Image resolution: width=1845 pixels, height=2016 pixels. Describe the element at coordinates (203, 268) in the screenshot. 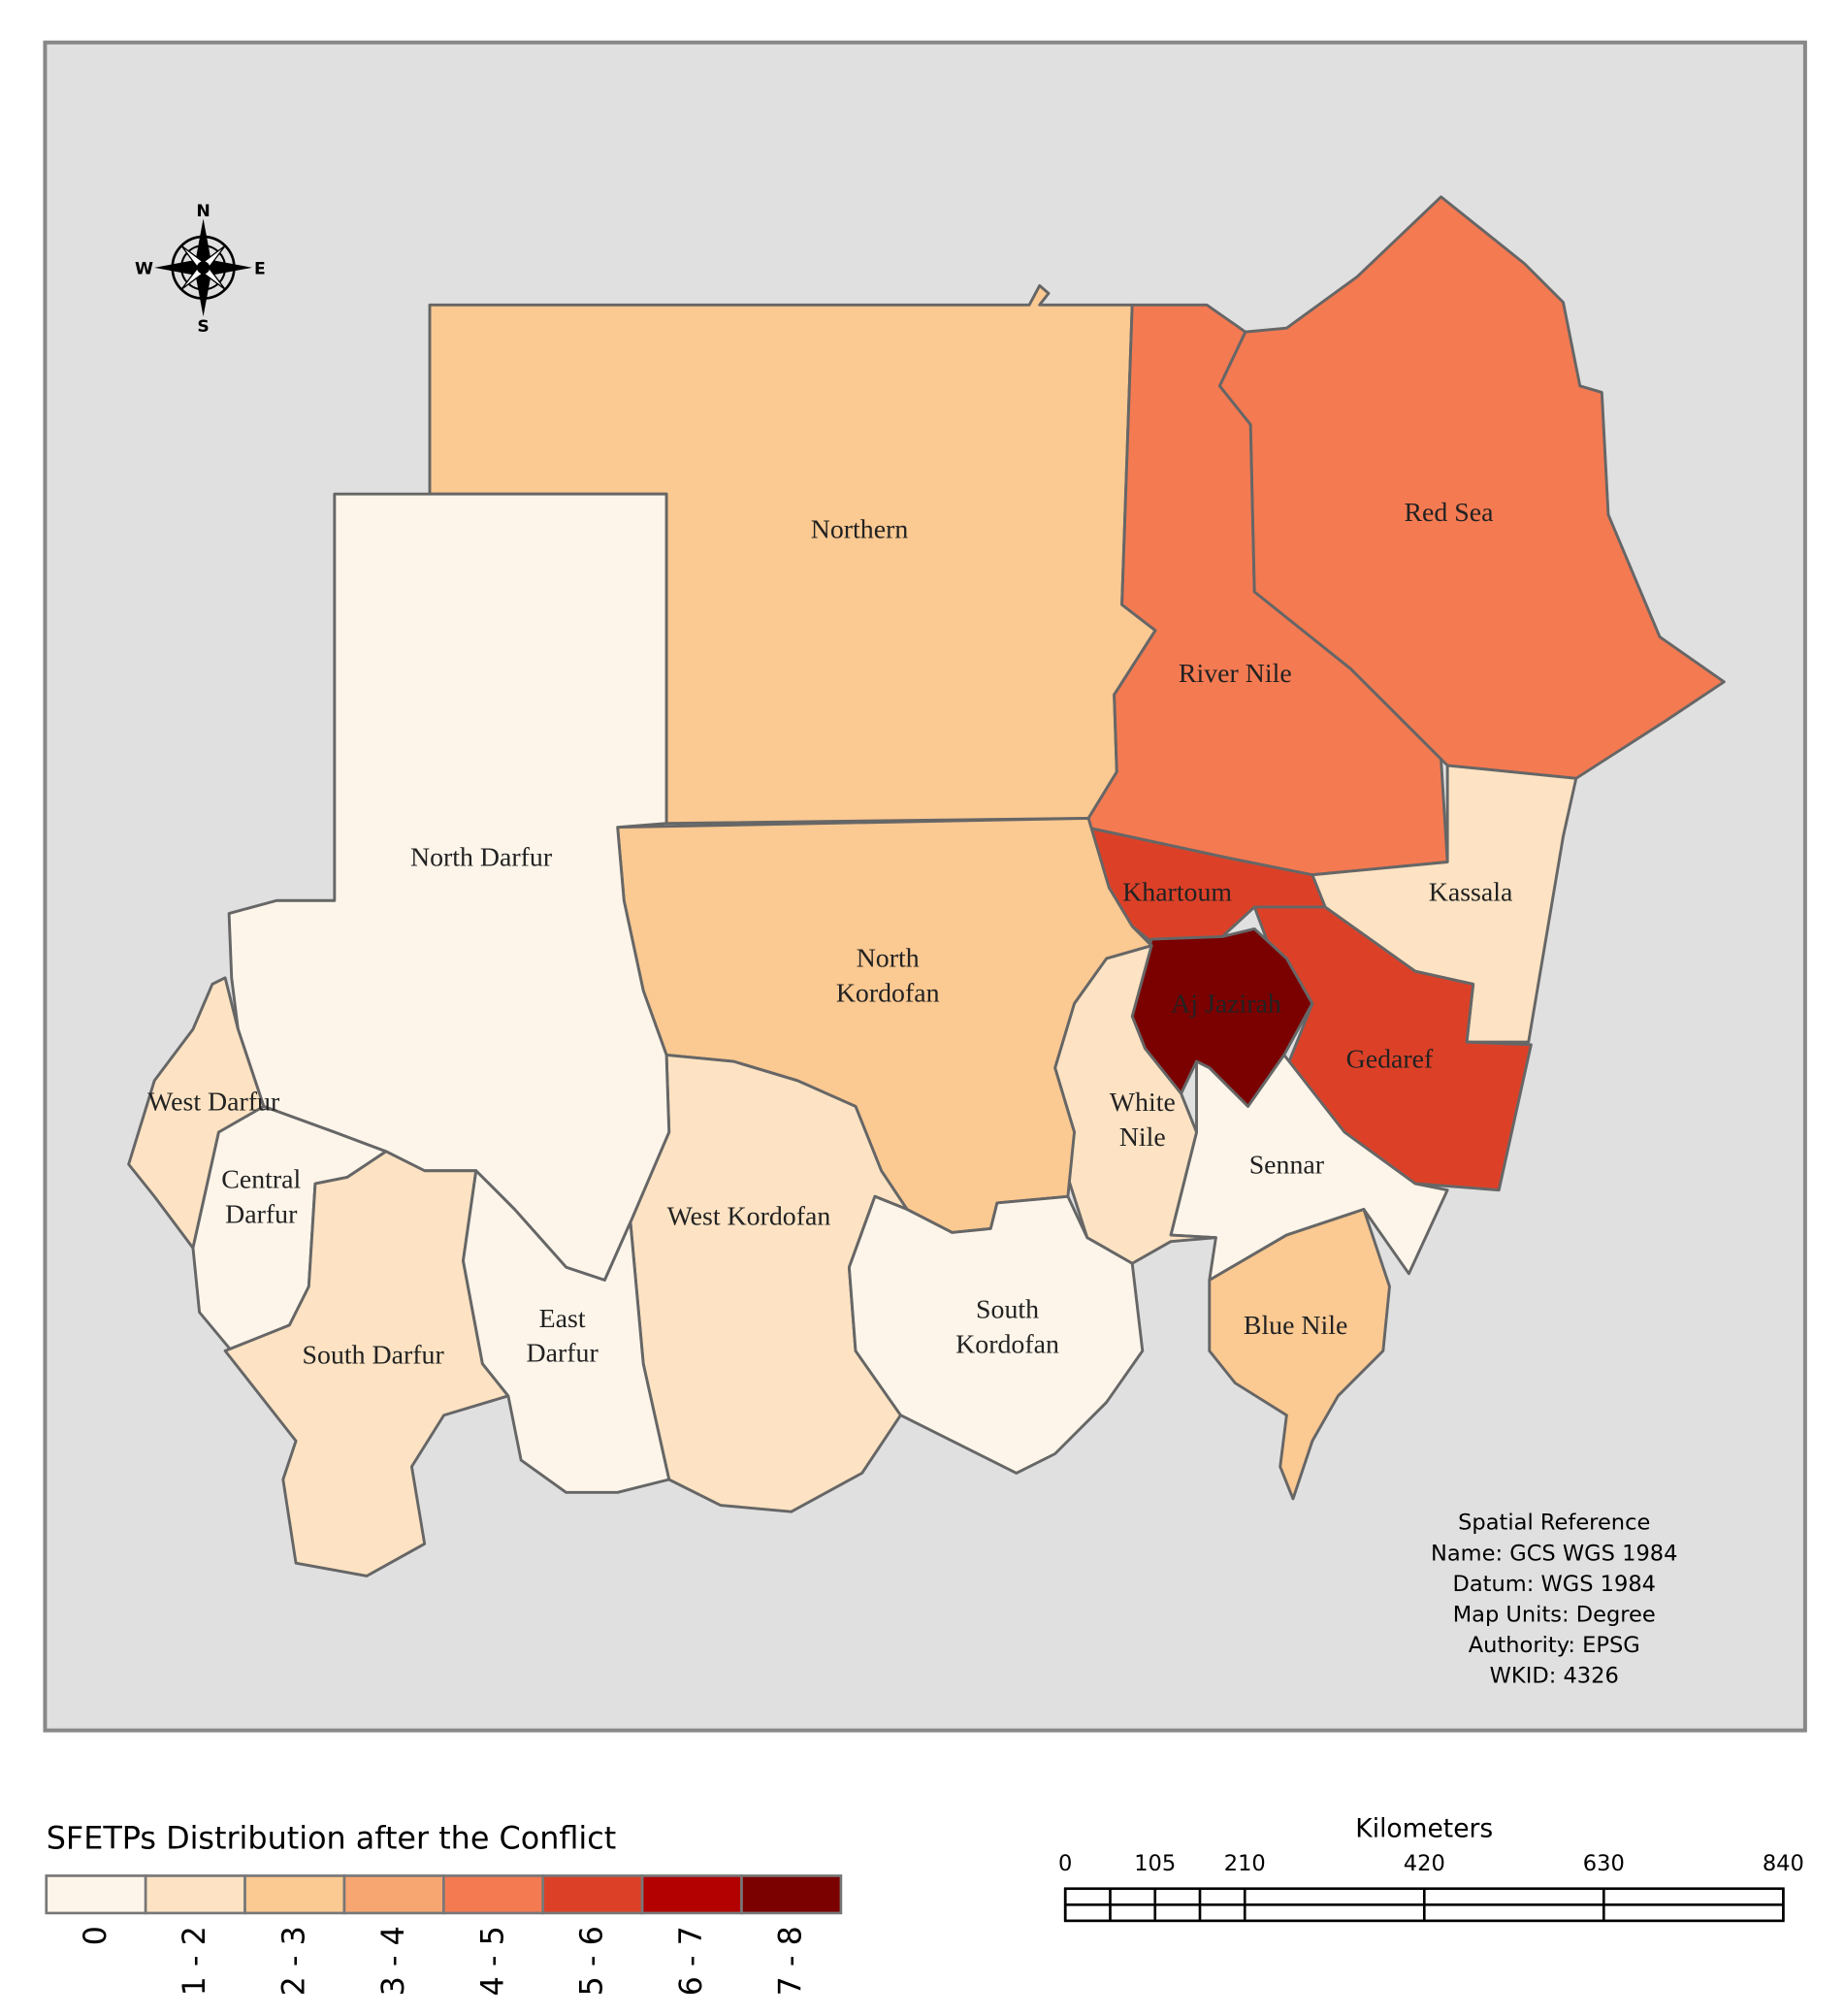

I see `compass-center` at that location.